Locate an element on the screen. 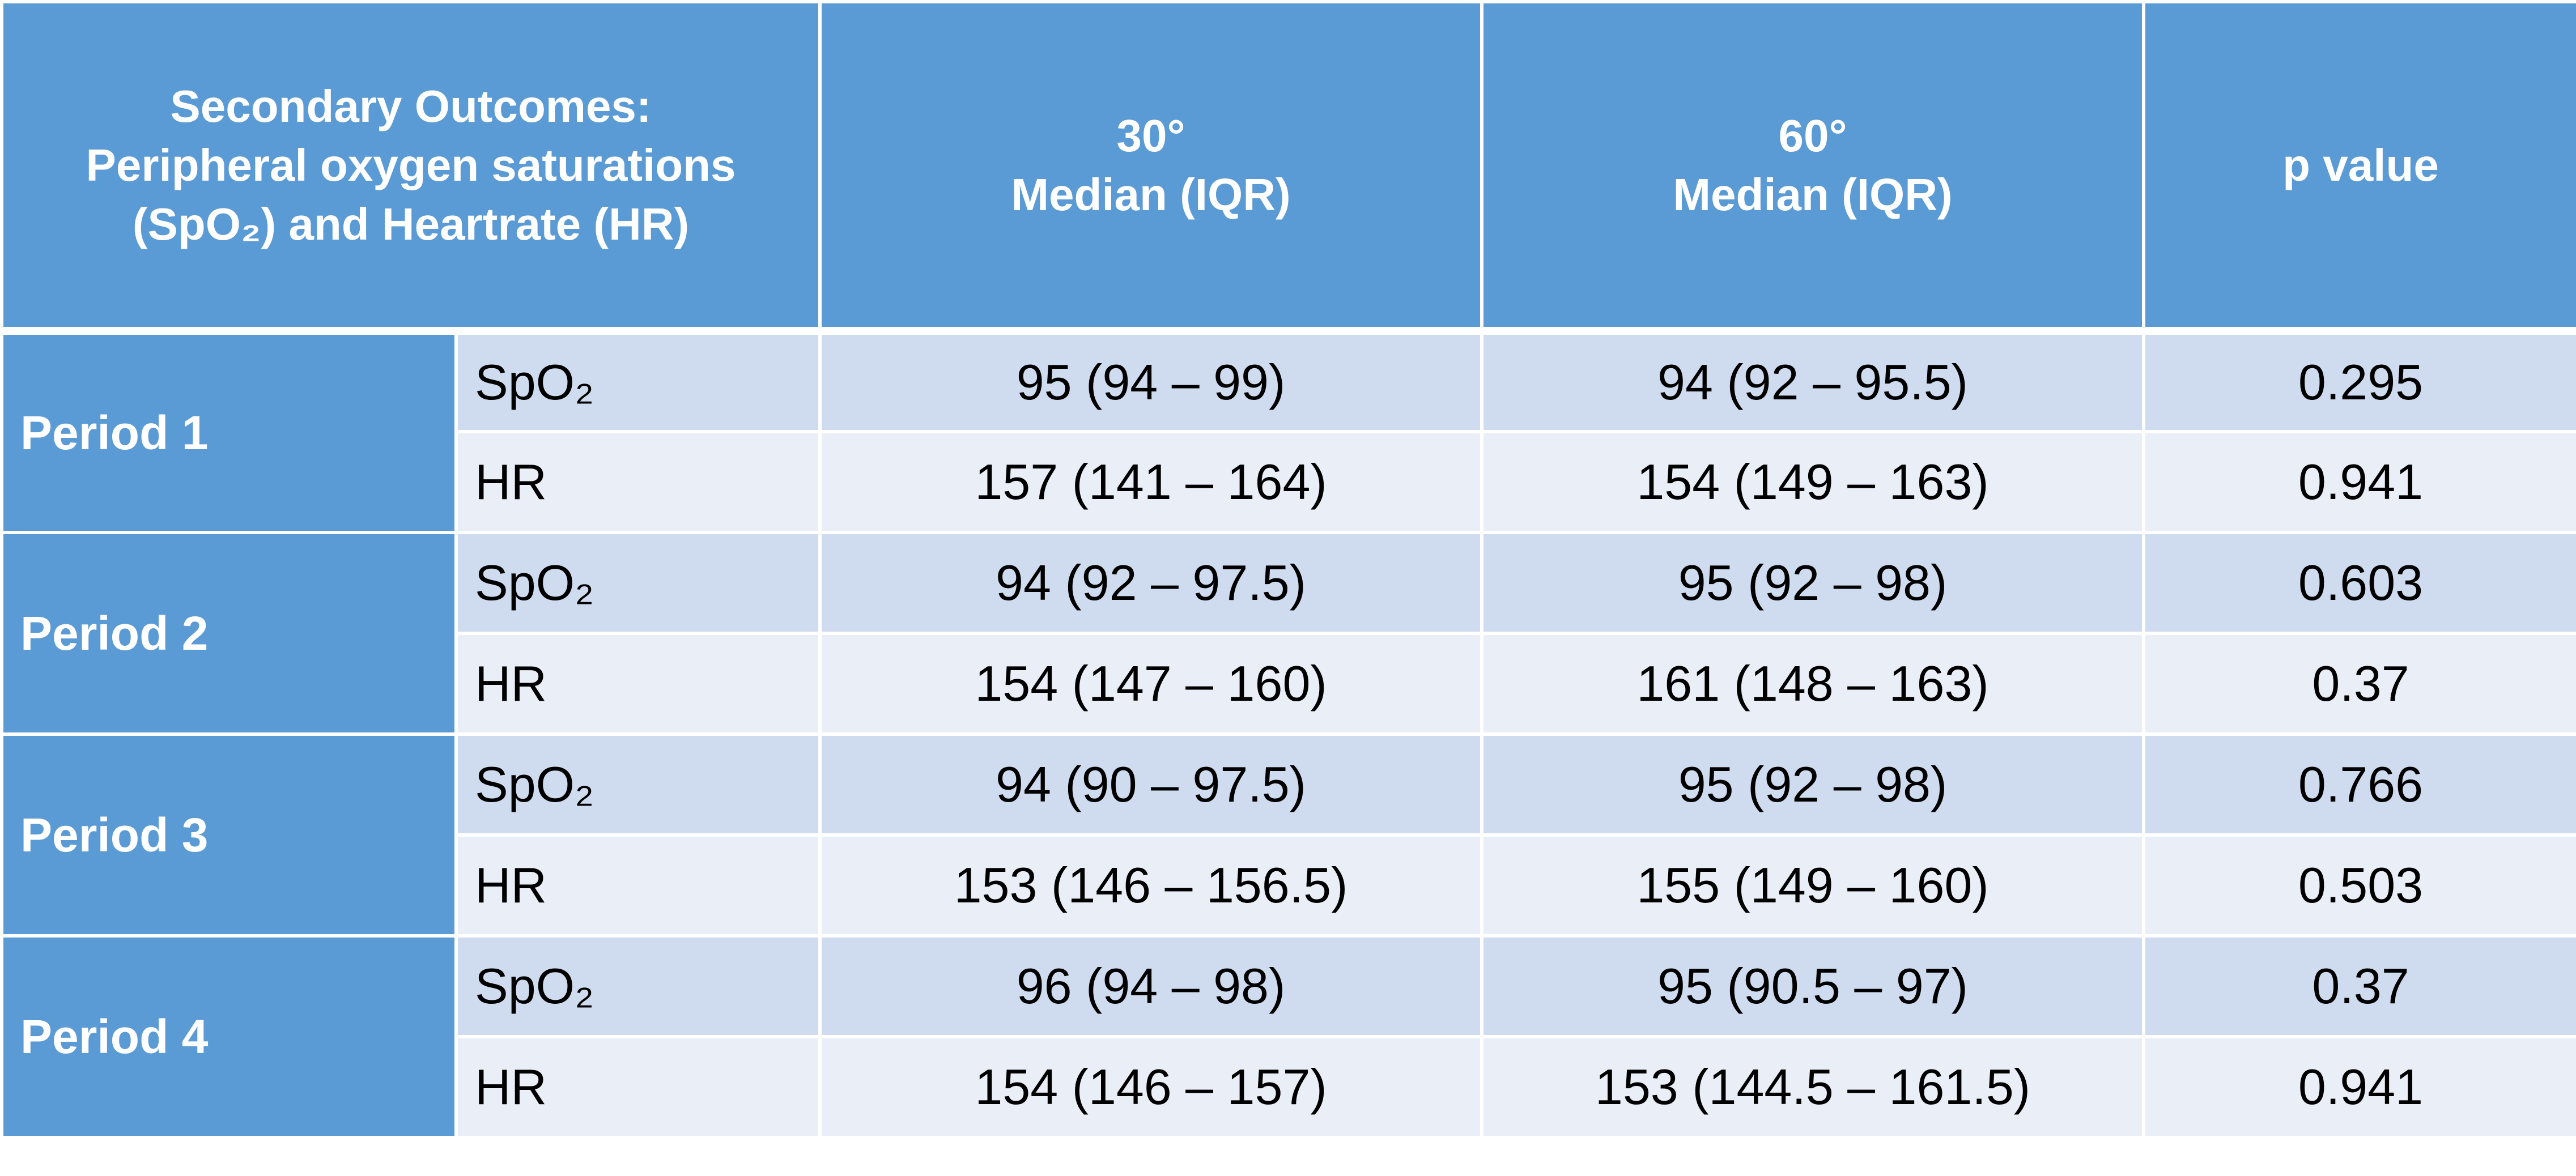  value-cell: 0.766 is located at coordinates (2359, 785).